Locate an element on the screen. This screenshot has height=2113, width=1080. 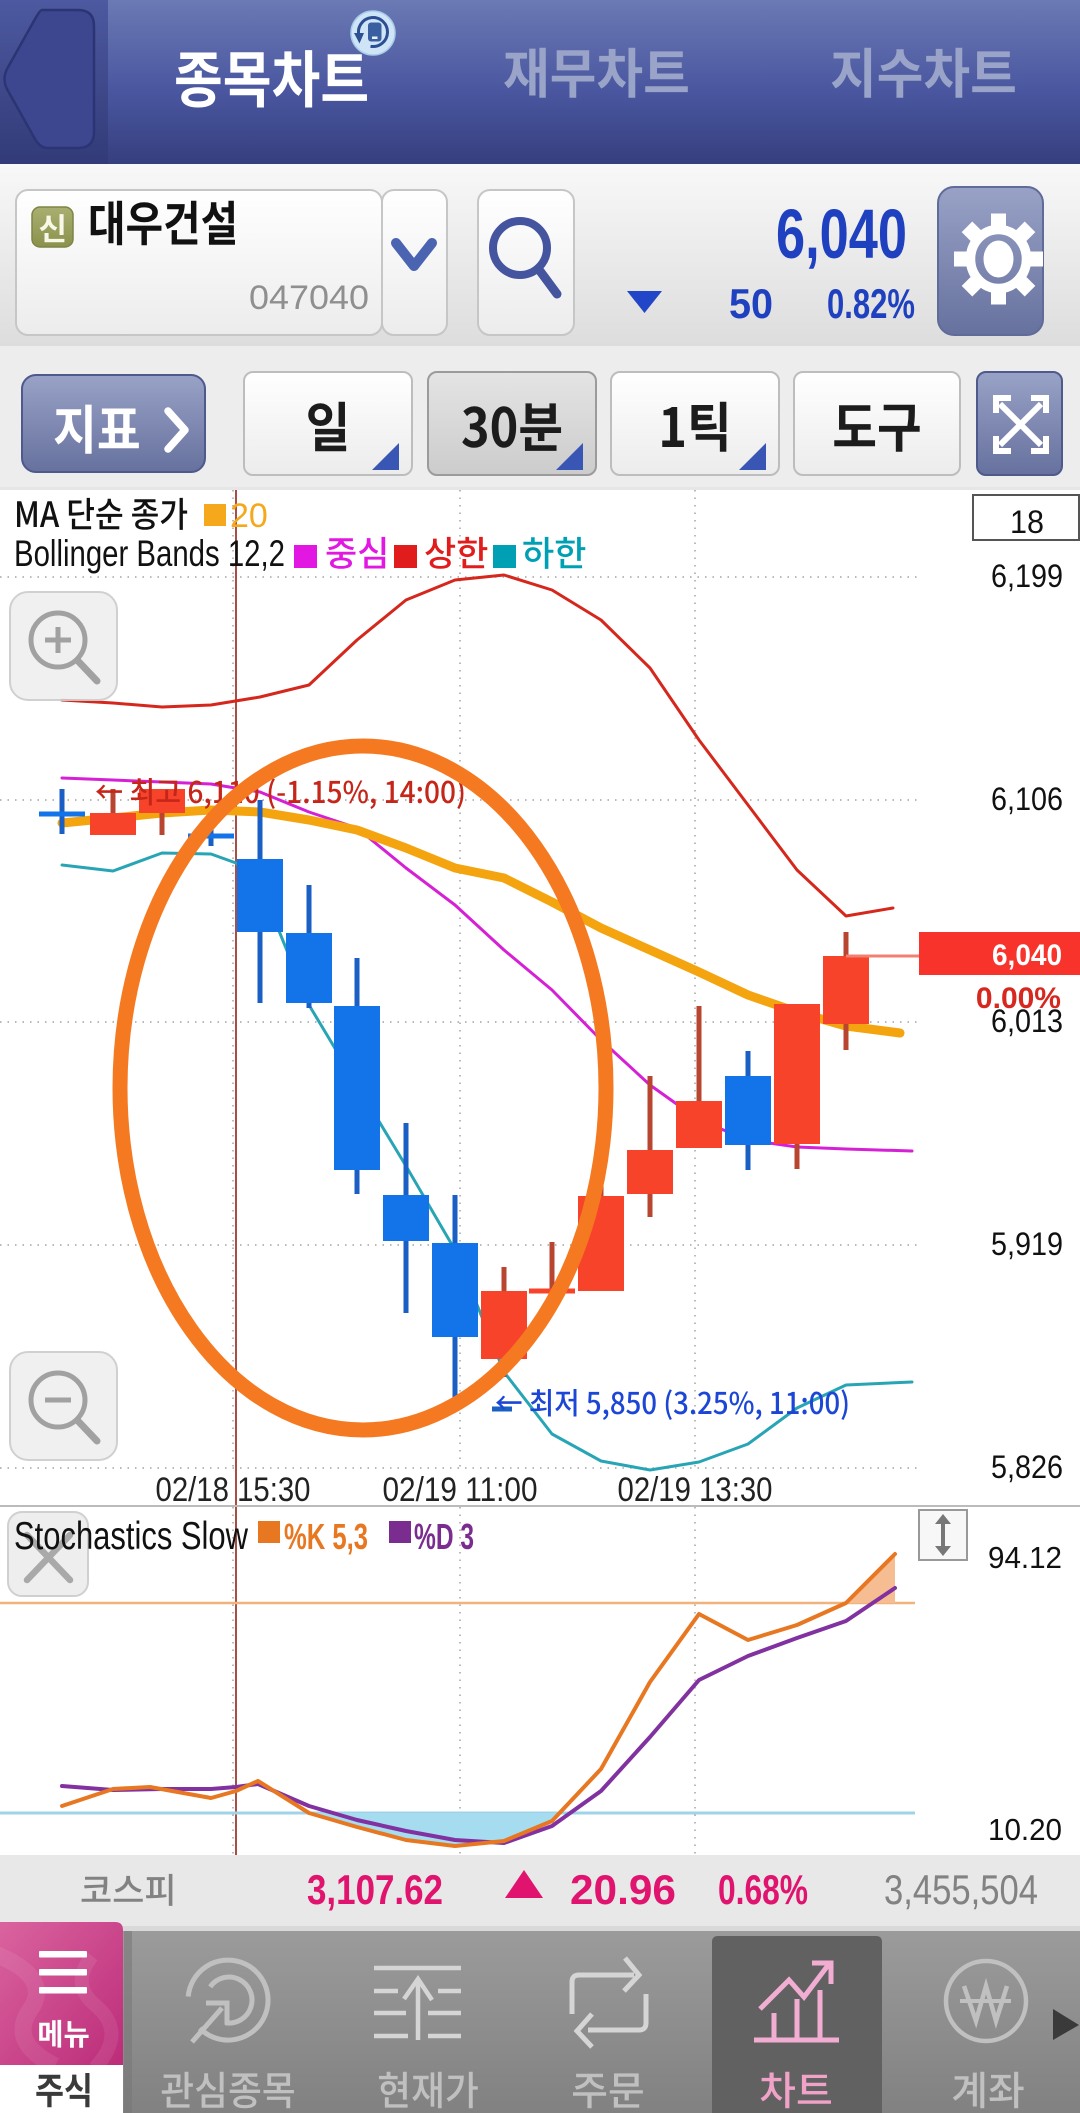
svg-text: %D 3 is located at coordinates (444, 1536).